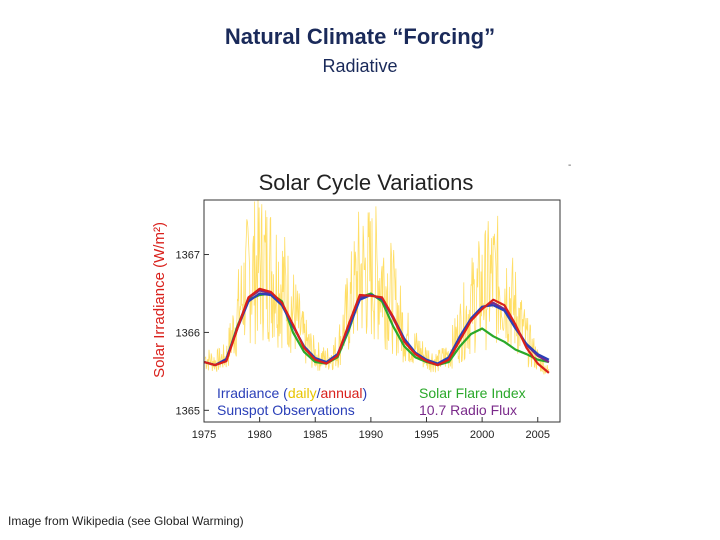 The height and width of the screenshot is (540, 720). I want to click on x-tick-label: 1995, so click(426, 435).